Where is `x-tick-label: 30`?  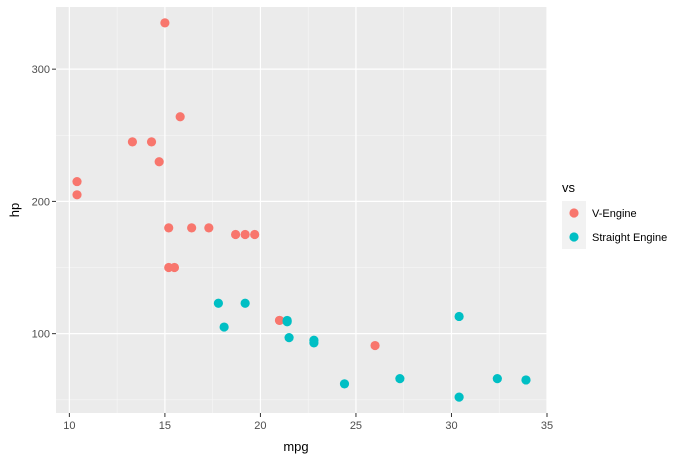
x-tick-label: 30 is located at coordinates (451, 426).